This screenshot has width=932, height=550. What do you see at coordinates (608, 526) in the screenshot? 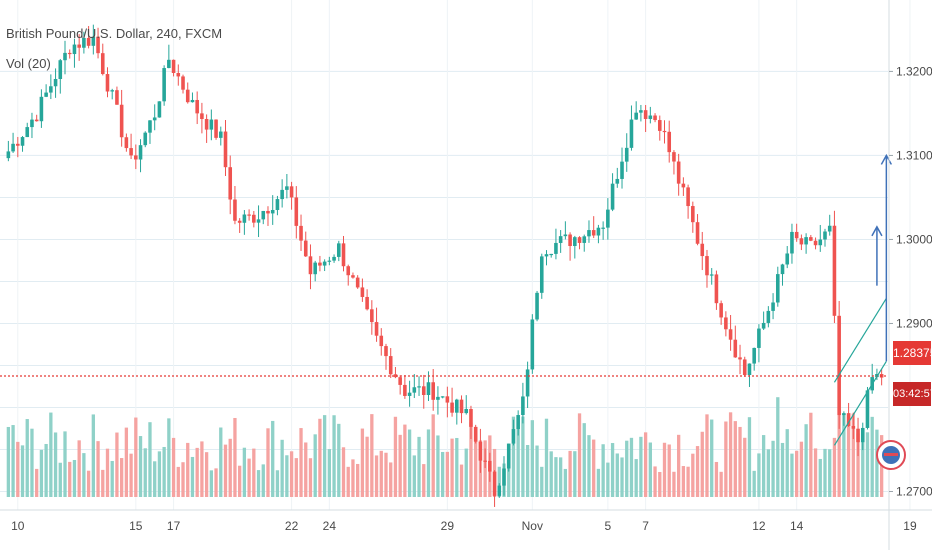
I see `x-tick-label: 5` at bounding box center [608, 526].